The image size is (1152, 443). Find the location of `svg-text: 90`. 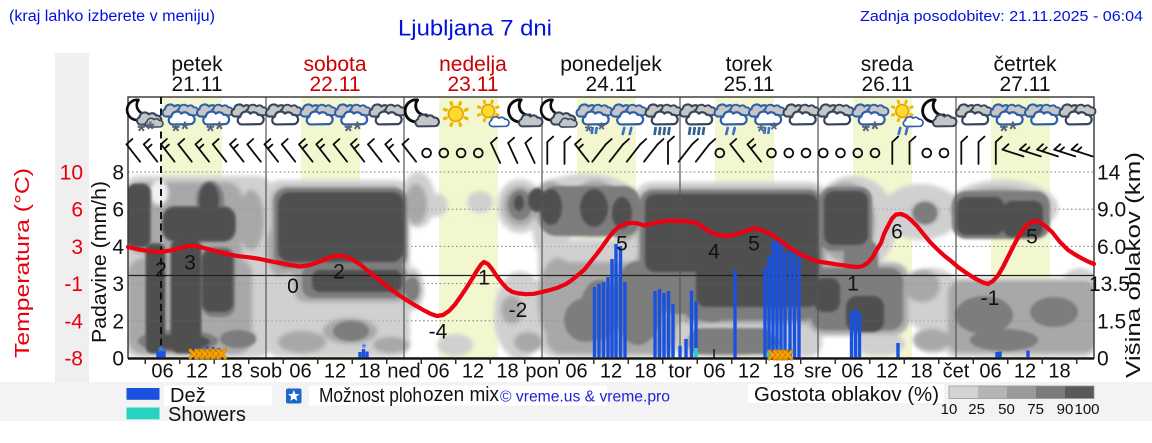

svg-text: 90 is located at coordinates (1065, 409).